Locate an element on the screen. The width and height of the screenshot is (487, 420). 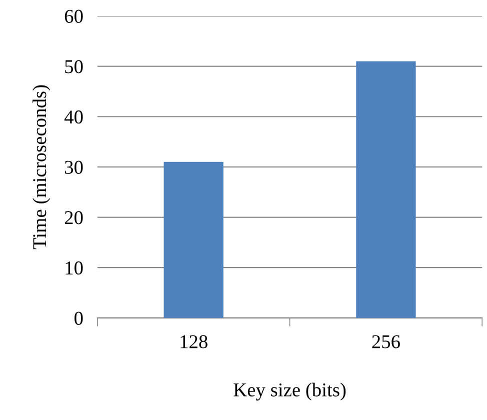
y-axis-title: Time (microseconds) is located at coordinates (41, 167).